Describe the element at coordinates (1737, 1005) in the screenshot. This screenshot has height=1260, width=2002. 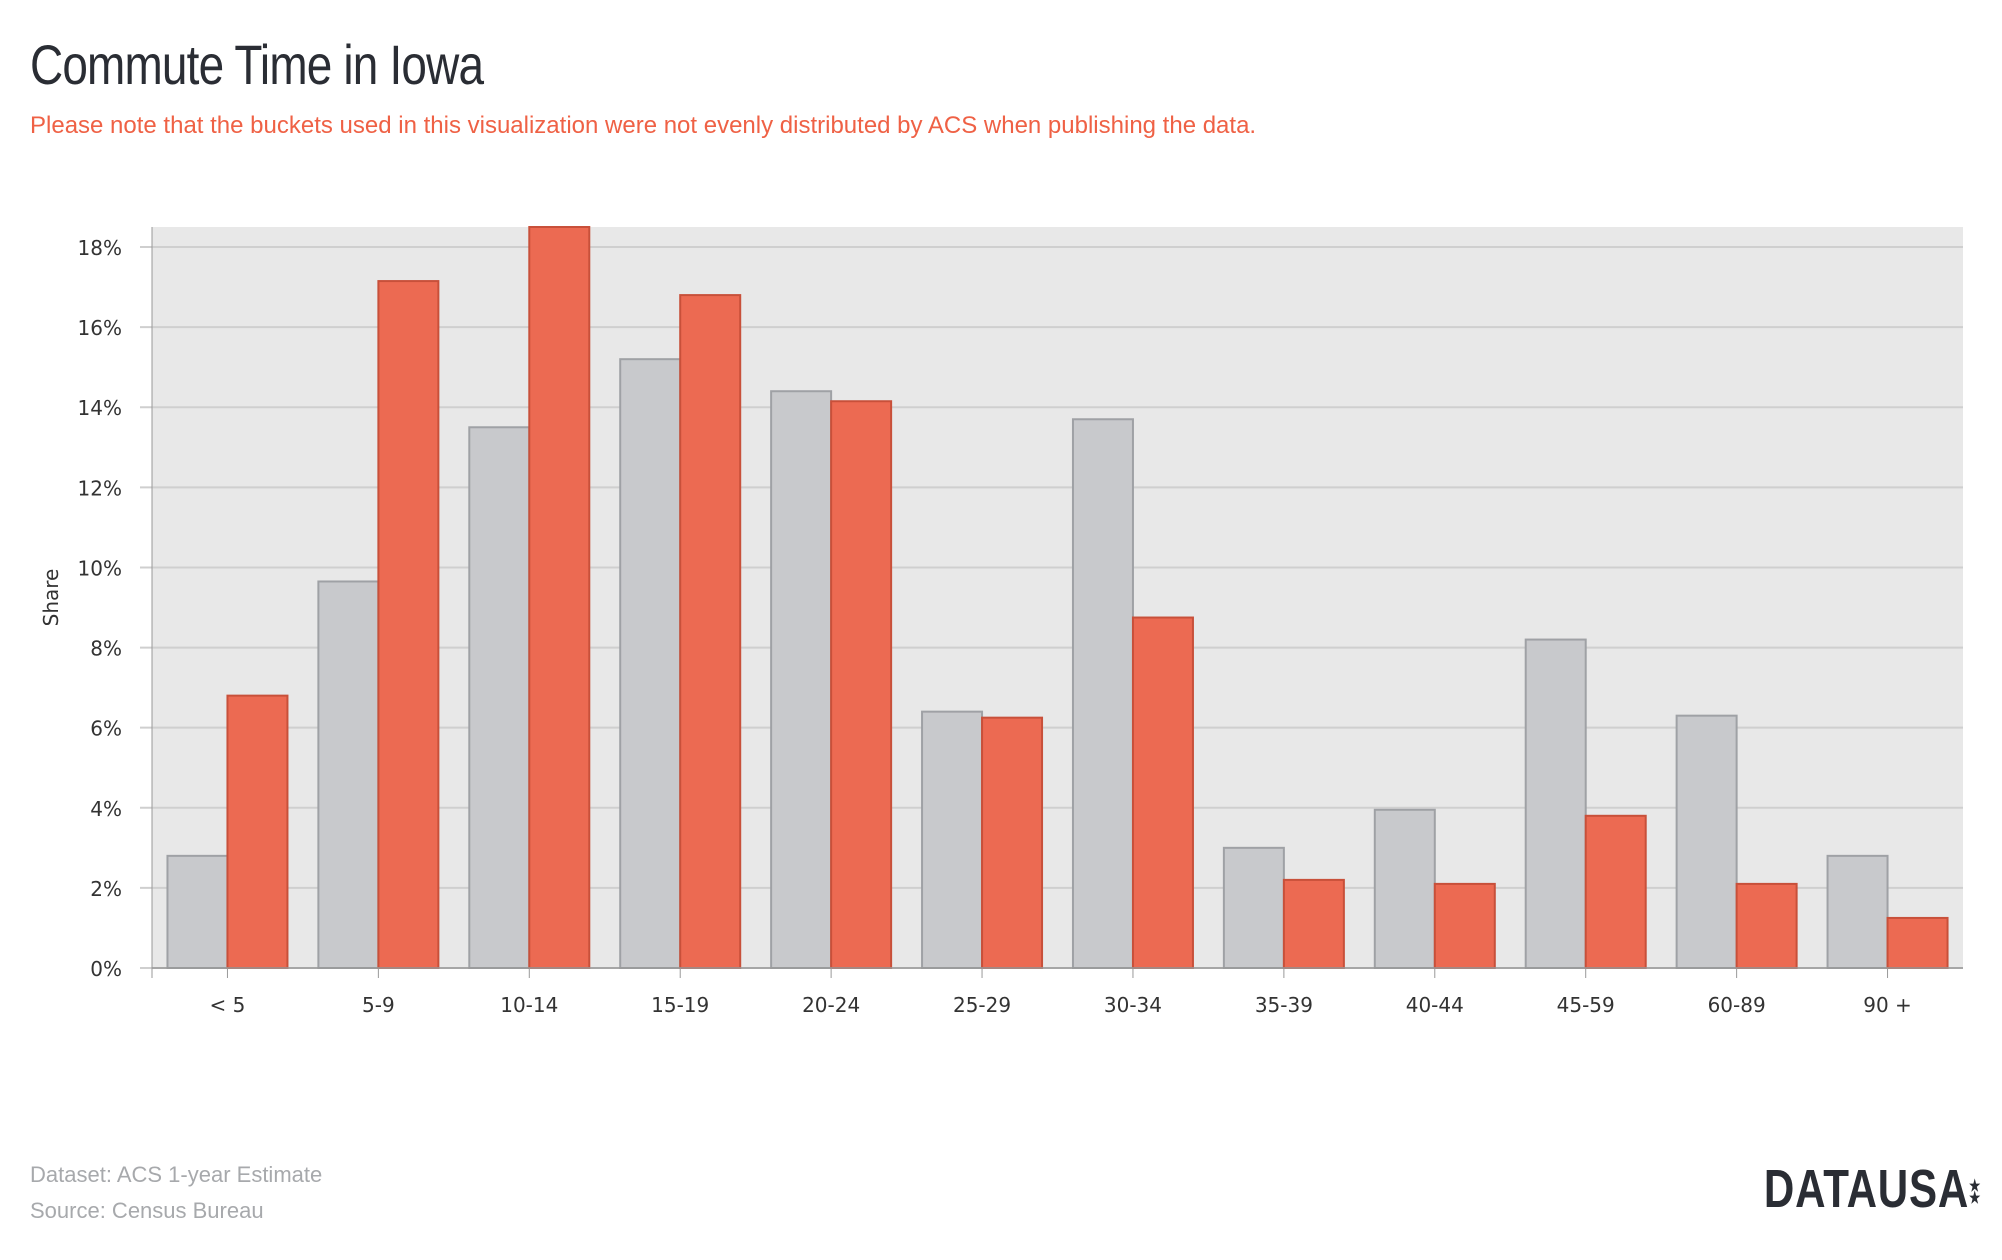
I see `x-tick-label: 60-89` at that location.